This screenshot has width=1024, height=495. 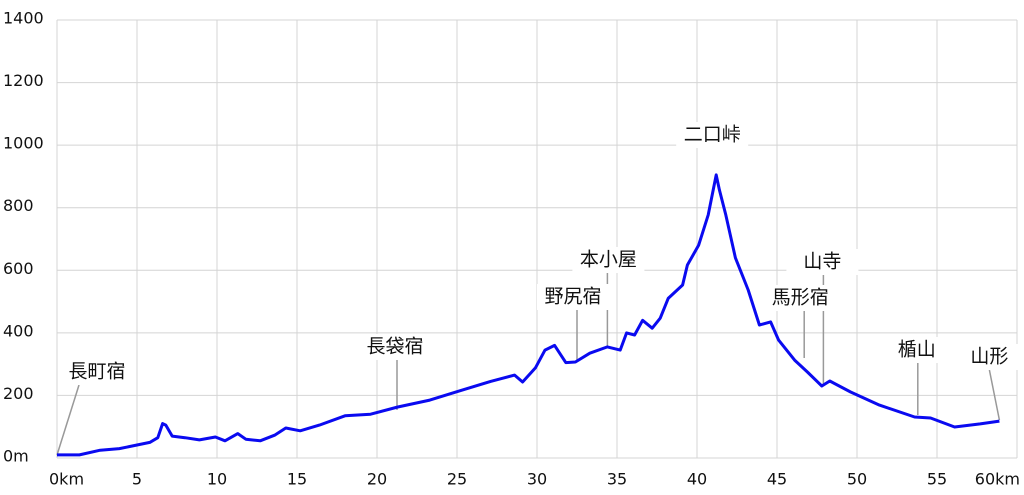 I want to click on y-tick-label: 800, so click(x=18, y=205).